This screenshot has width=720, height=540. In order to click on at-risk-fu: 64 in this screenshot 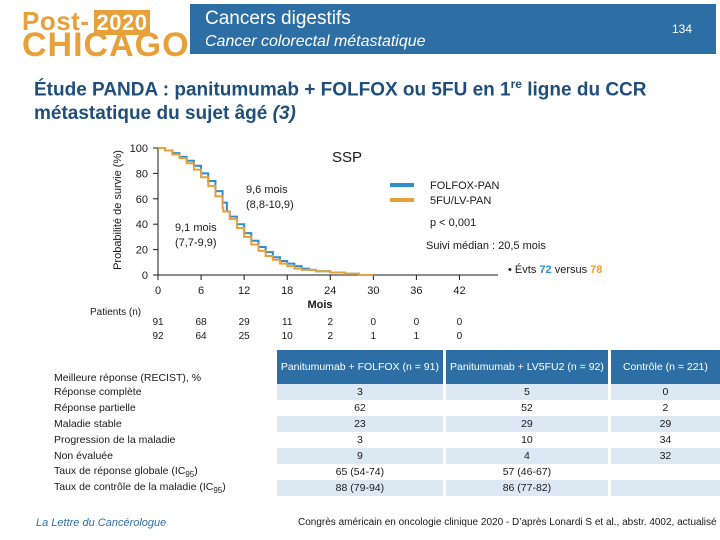, I will do `click(202, 336)`.